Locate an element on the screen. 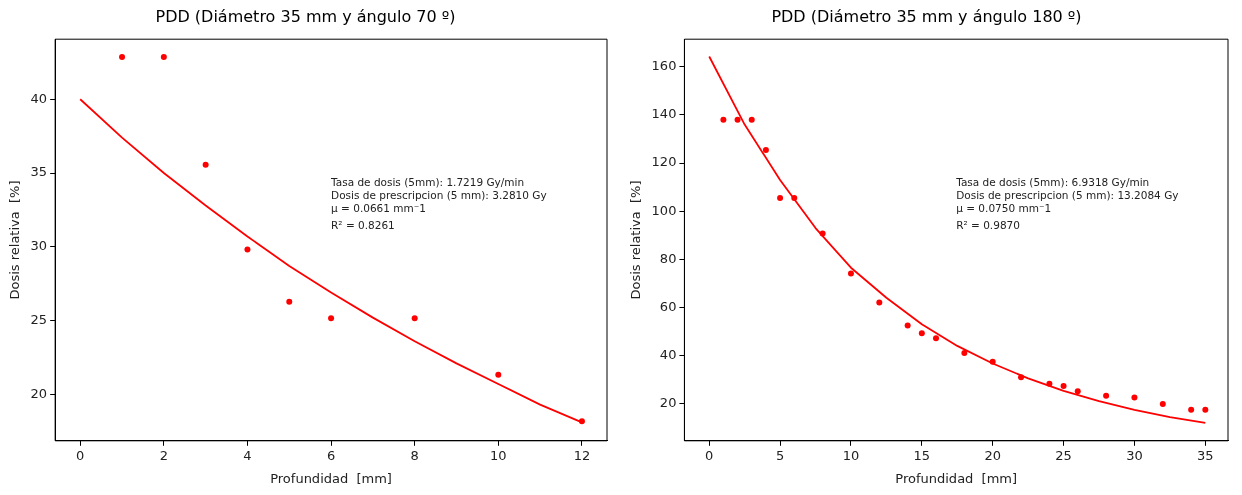 Image resolution: width=1242 pixels, height=495 pixels. y-tick-label: 120 is located at coordinates (664, 162).